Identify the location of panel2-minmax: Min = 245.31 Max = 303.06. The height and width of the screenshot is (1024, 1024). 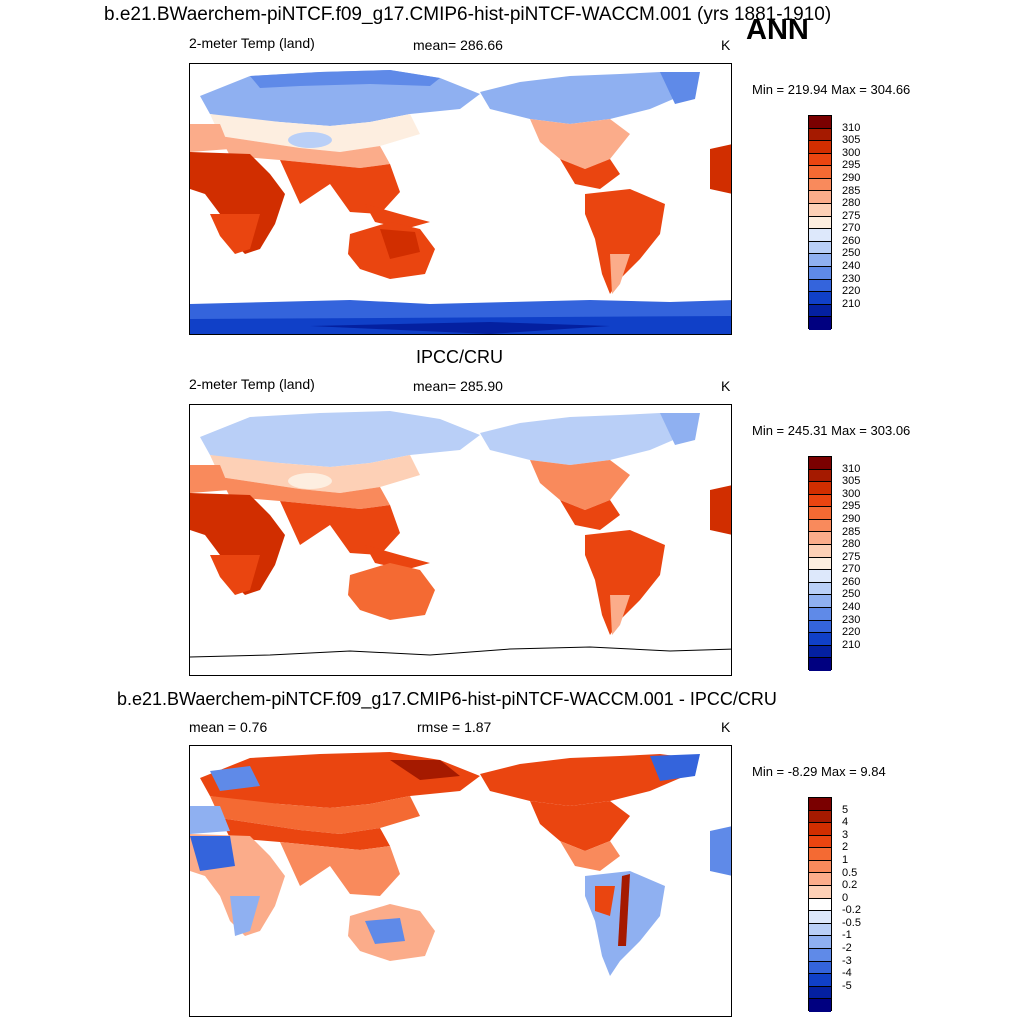
(831, 430).